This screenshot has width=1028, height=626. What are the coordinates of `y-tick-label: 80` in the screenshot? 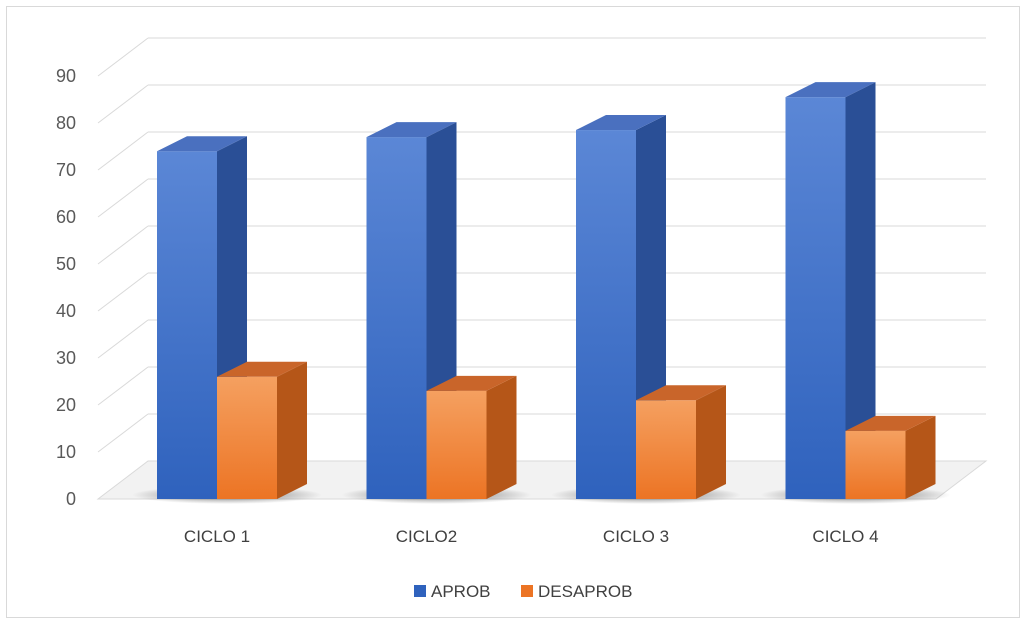 It's located at (66, 123).